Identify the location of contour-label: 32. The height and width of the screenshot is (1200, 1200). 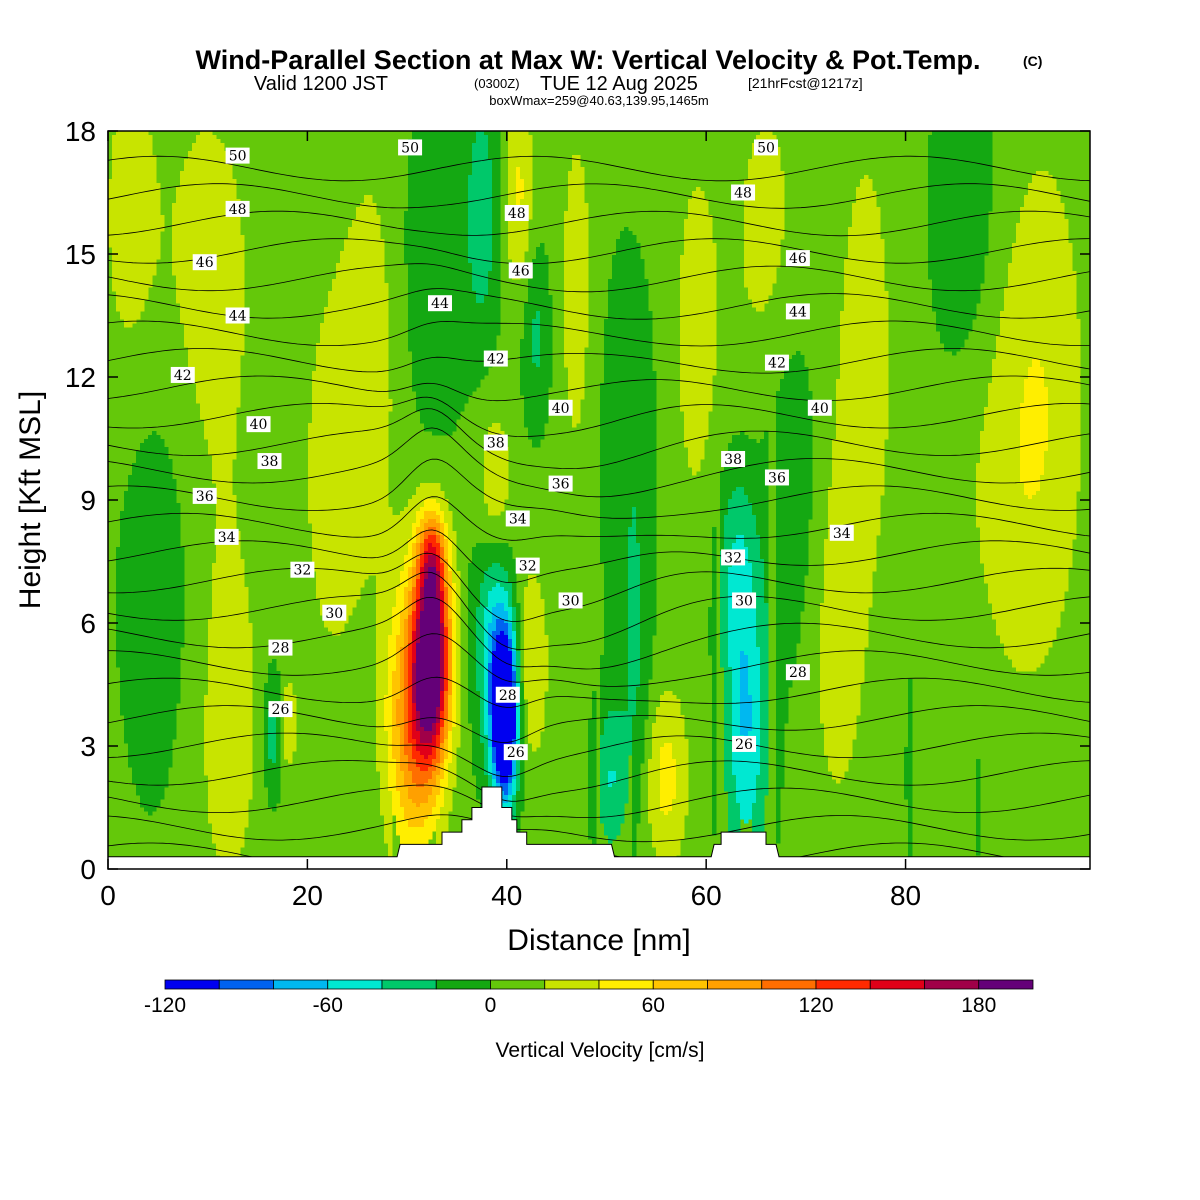
(733, 557).